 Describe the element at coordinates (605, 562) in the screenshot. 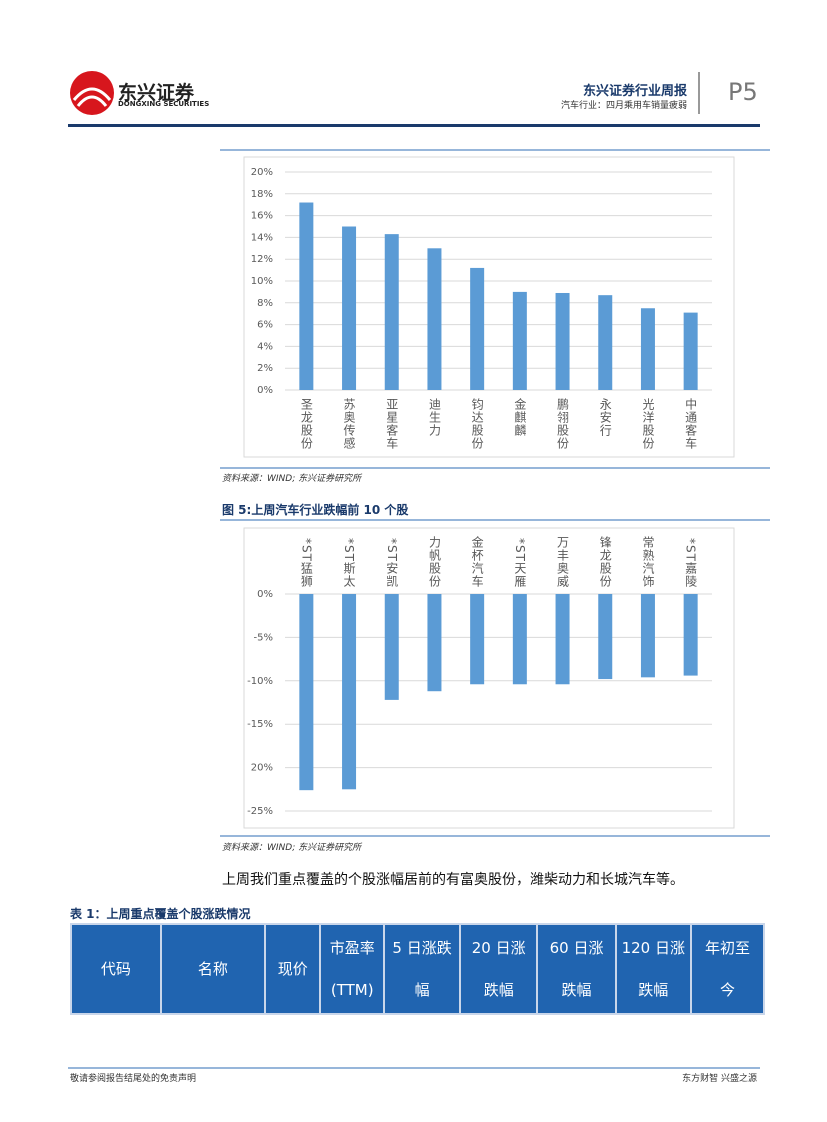

I see `x-tick-label: 锋龙股份` at that location.